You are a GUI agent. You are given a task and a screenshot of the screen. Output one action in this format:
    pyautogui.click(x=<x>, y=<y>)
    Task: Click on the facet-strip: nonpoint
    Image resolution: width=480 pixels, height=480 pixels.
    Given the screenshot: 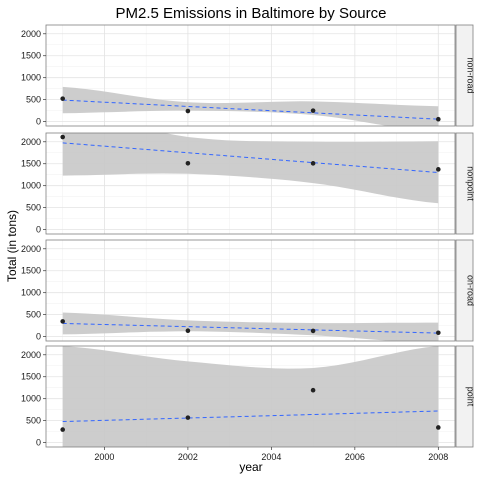 What is the action you would take?
    pyautogui.click(x=465, y=183)
    